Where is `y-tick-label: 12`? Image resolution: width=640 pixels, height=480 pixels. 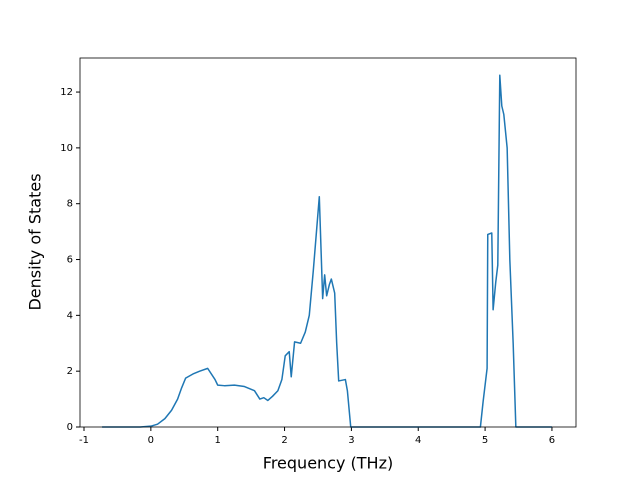
y-tick-label: 12 is located at coordinates (66, 92).